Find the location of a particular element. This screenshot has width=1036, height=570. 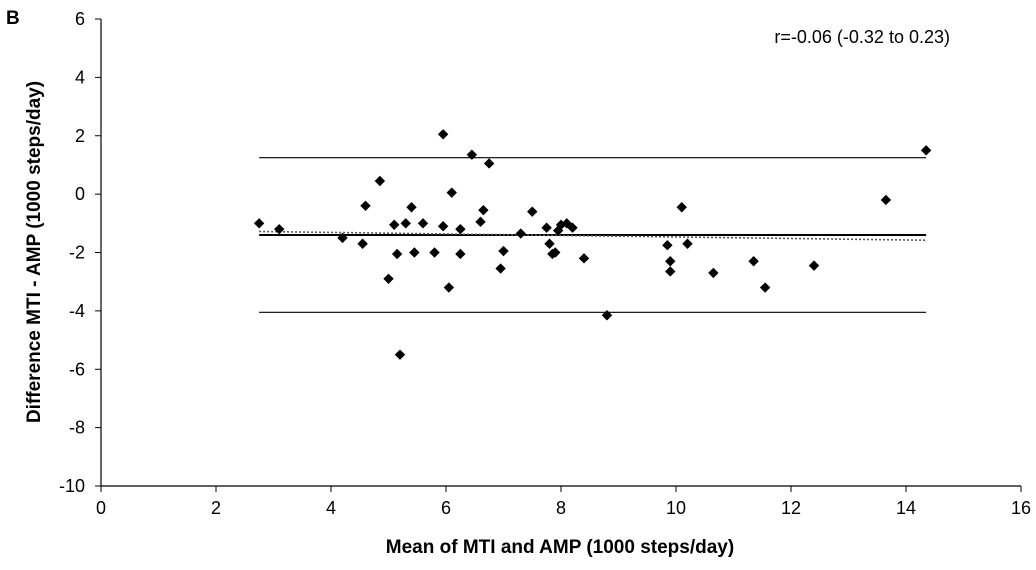

x-tick-label: 6 is located at coordinates (446, 508).